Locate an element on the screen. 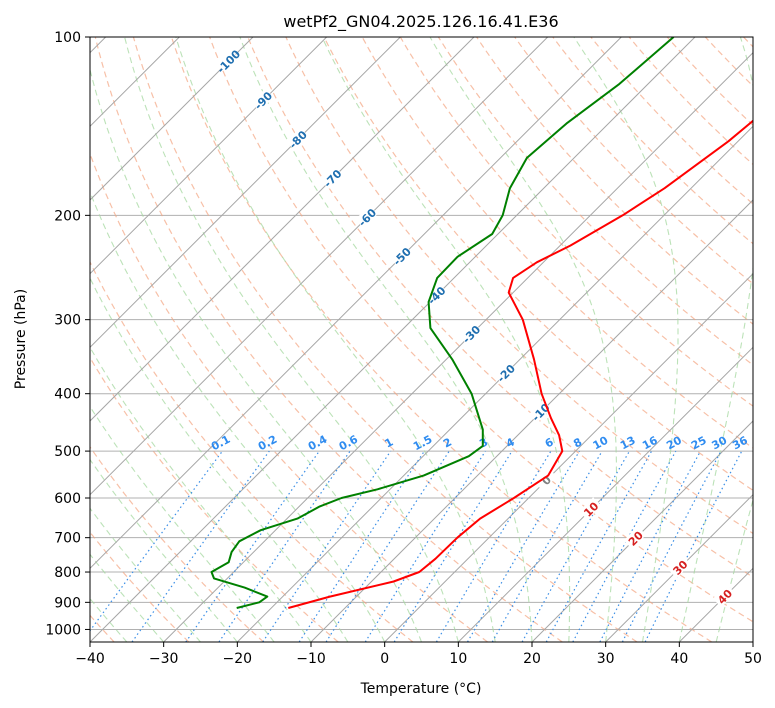 The width and height of the screenshot is (775, 708). y-axis-title: Pressure (hPa) is located at coordinates (21, 339).